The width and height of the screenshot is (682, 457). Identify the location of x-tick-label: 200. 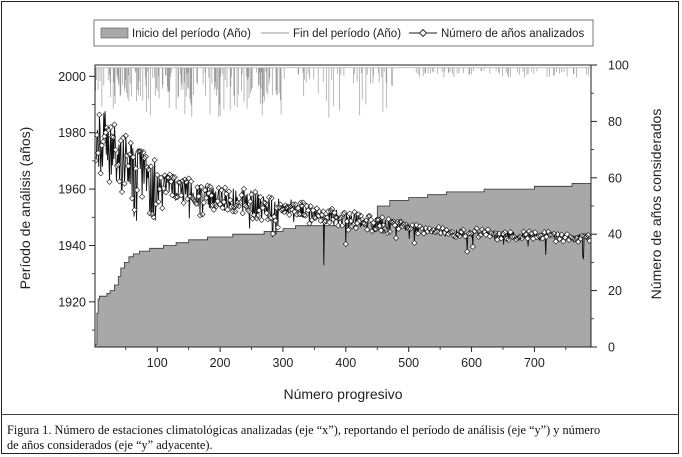
(220, 363).